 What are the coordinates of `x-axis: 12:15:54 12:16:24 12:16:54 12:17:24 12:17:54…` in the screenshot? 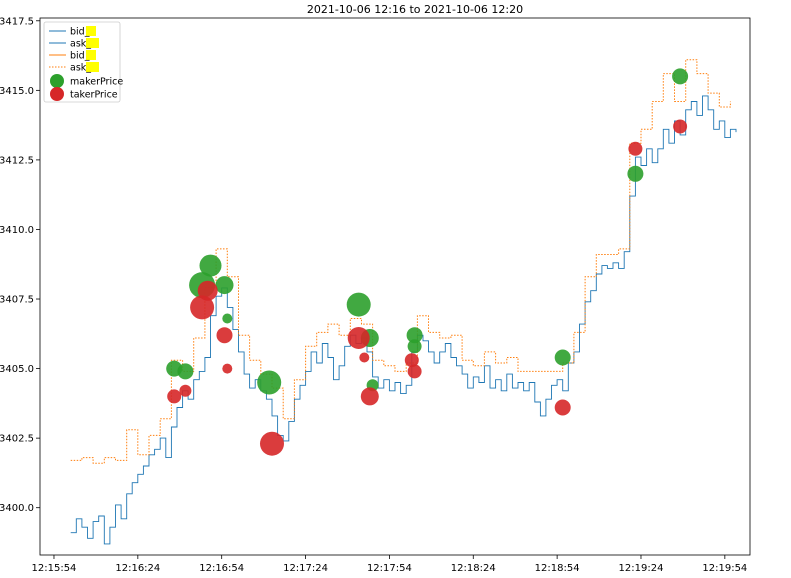 It's located at (389, 564).